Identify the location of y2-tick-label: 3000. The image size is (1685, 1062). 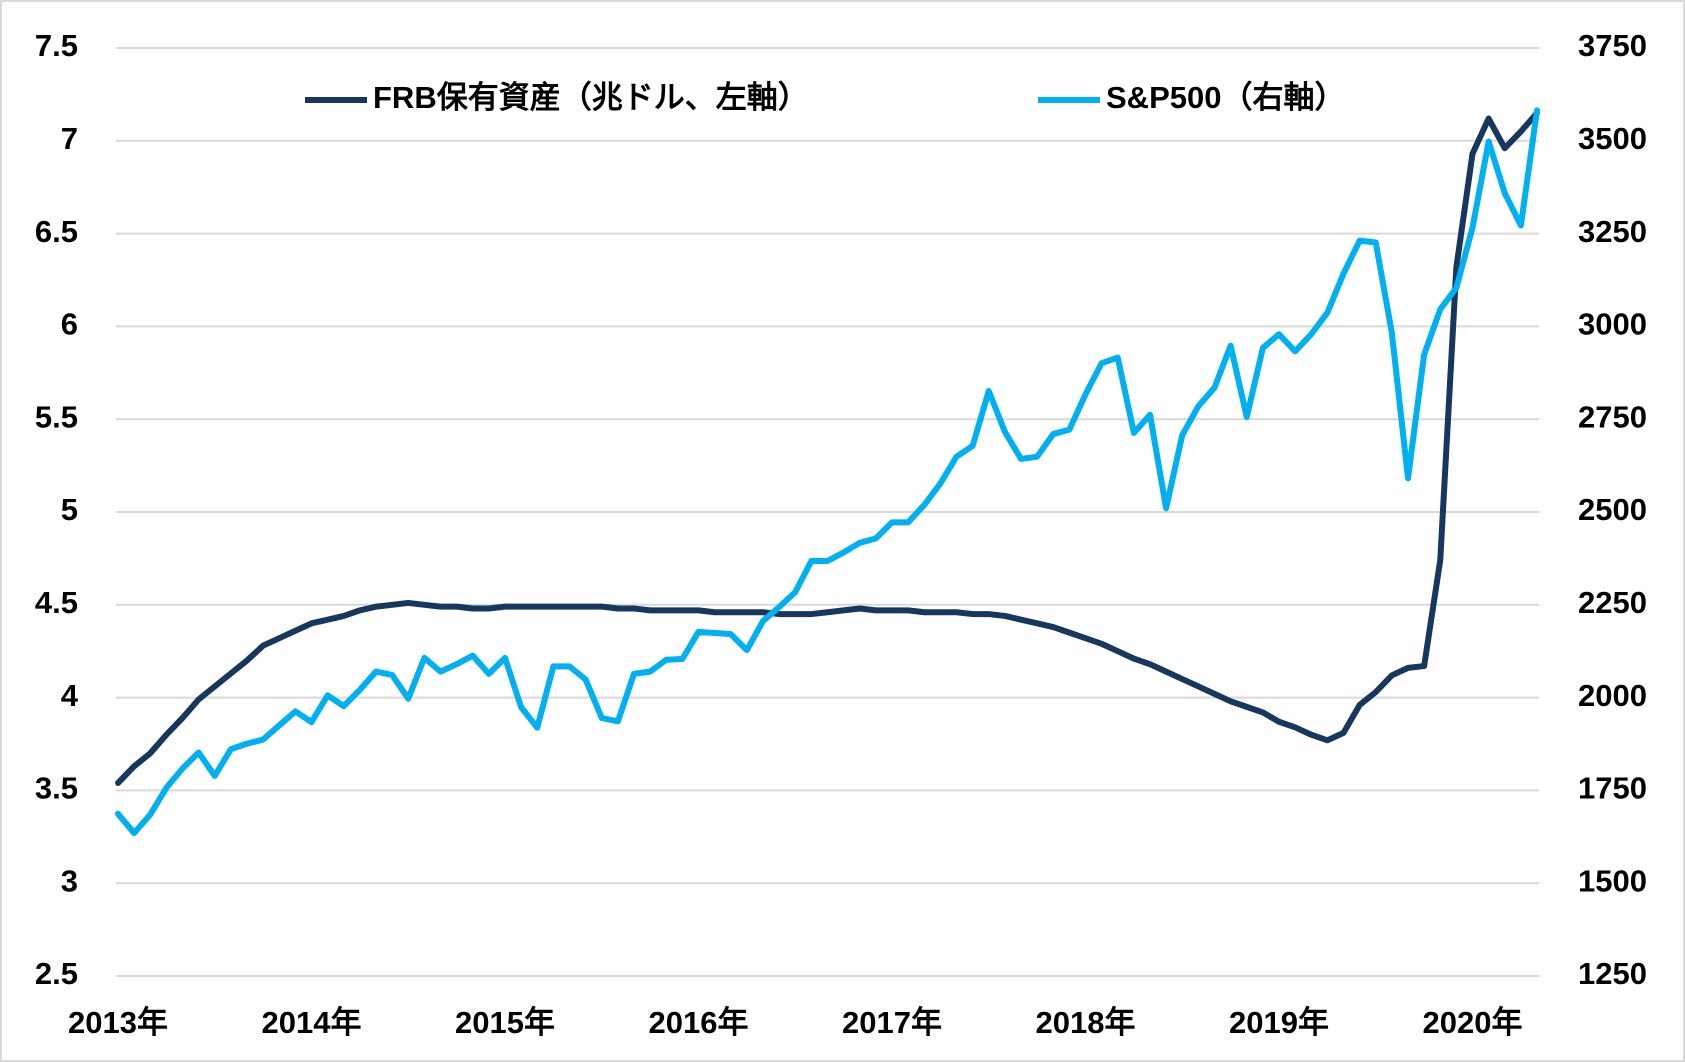
(1612, 324).